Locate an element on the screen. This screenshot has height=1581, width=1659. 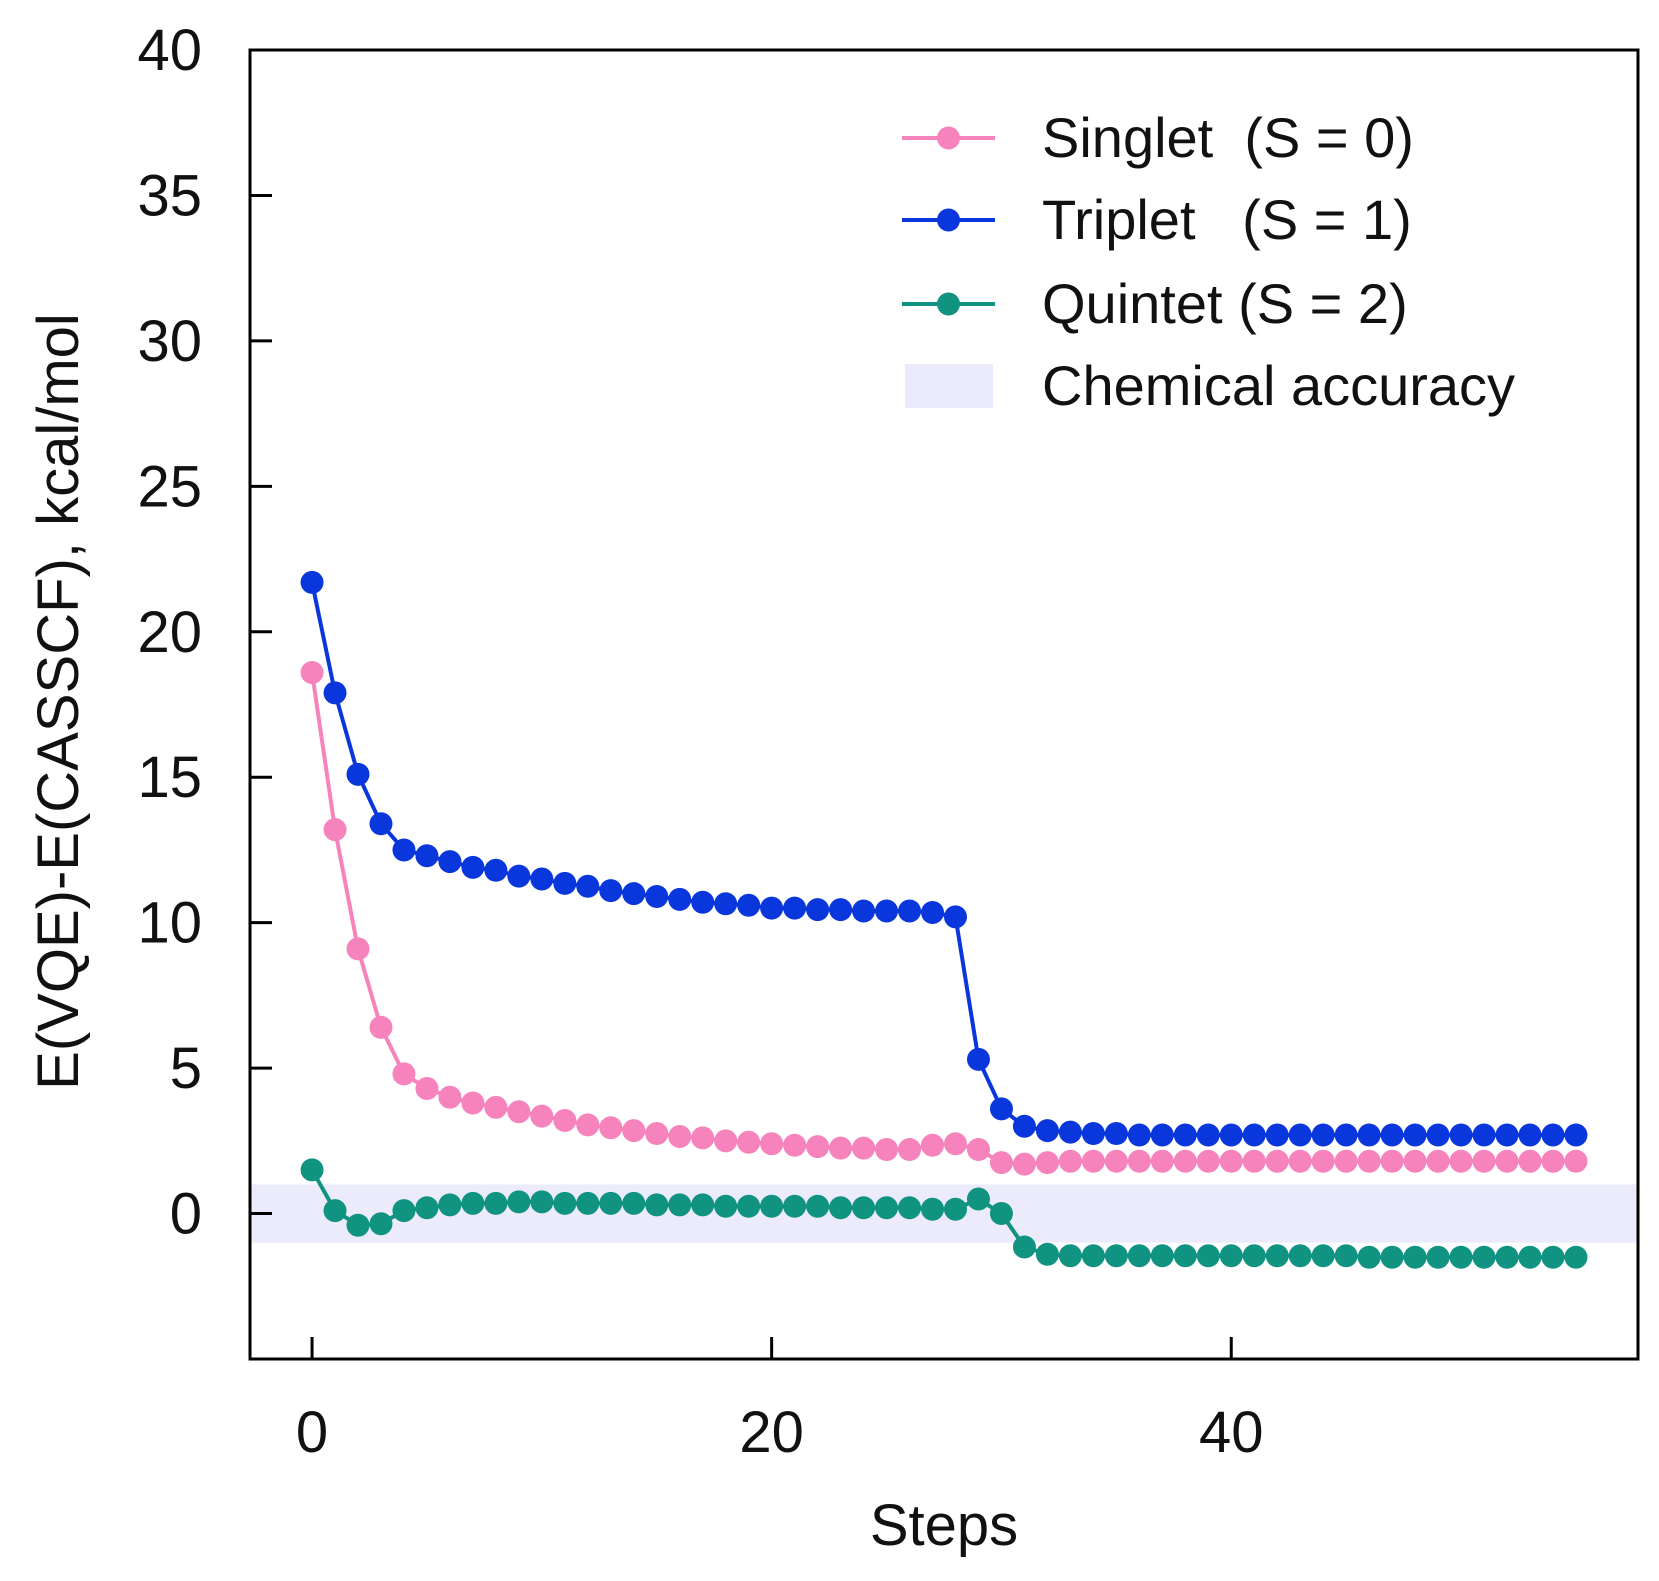
y-tick-label: 15 is located at coordinates (169, 777).